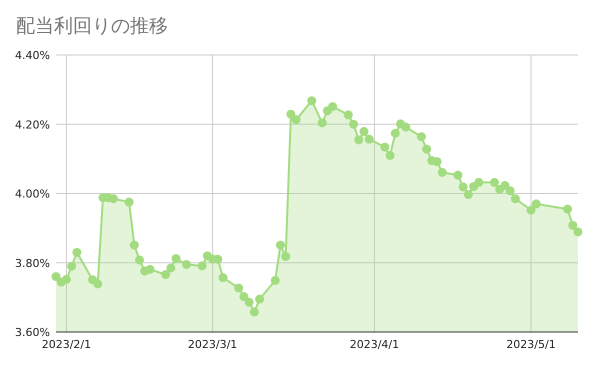 The image size is (595, 365). Describe the element at coordinates (32, 194) in the screenshot. I see `y-tick-label: 4.00%` at that location.